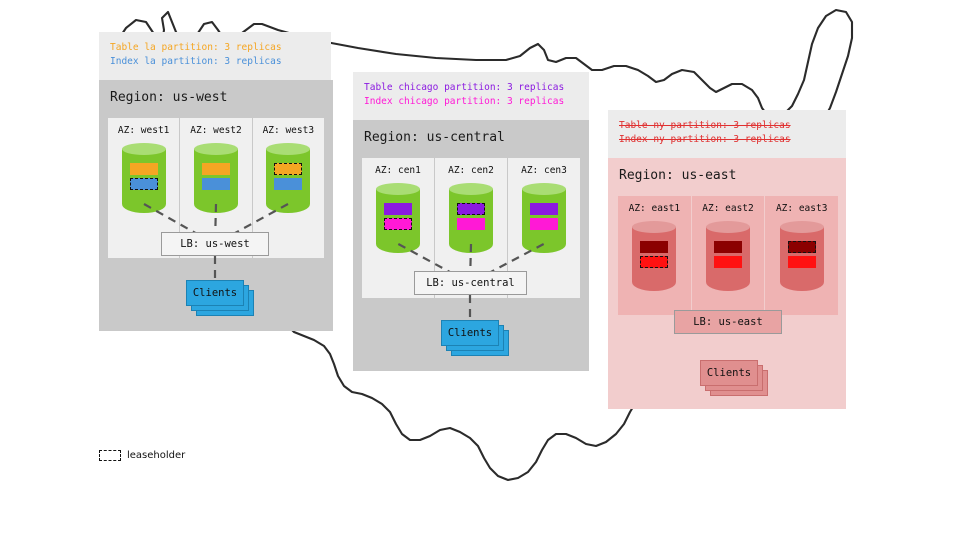  Describe the element at coordinates (470, 283) in the screenshot. I see `load-balancer-us-central: LB: us-central` at that location.